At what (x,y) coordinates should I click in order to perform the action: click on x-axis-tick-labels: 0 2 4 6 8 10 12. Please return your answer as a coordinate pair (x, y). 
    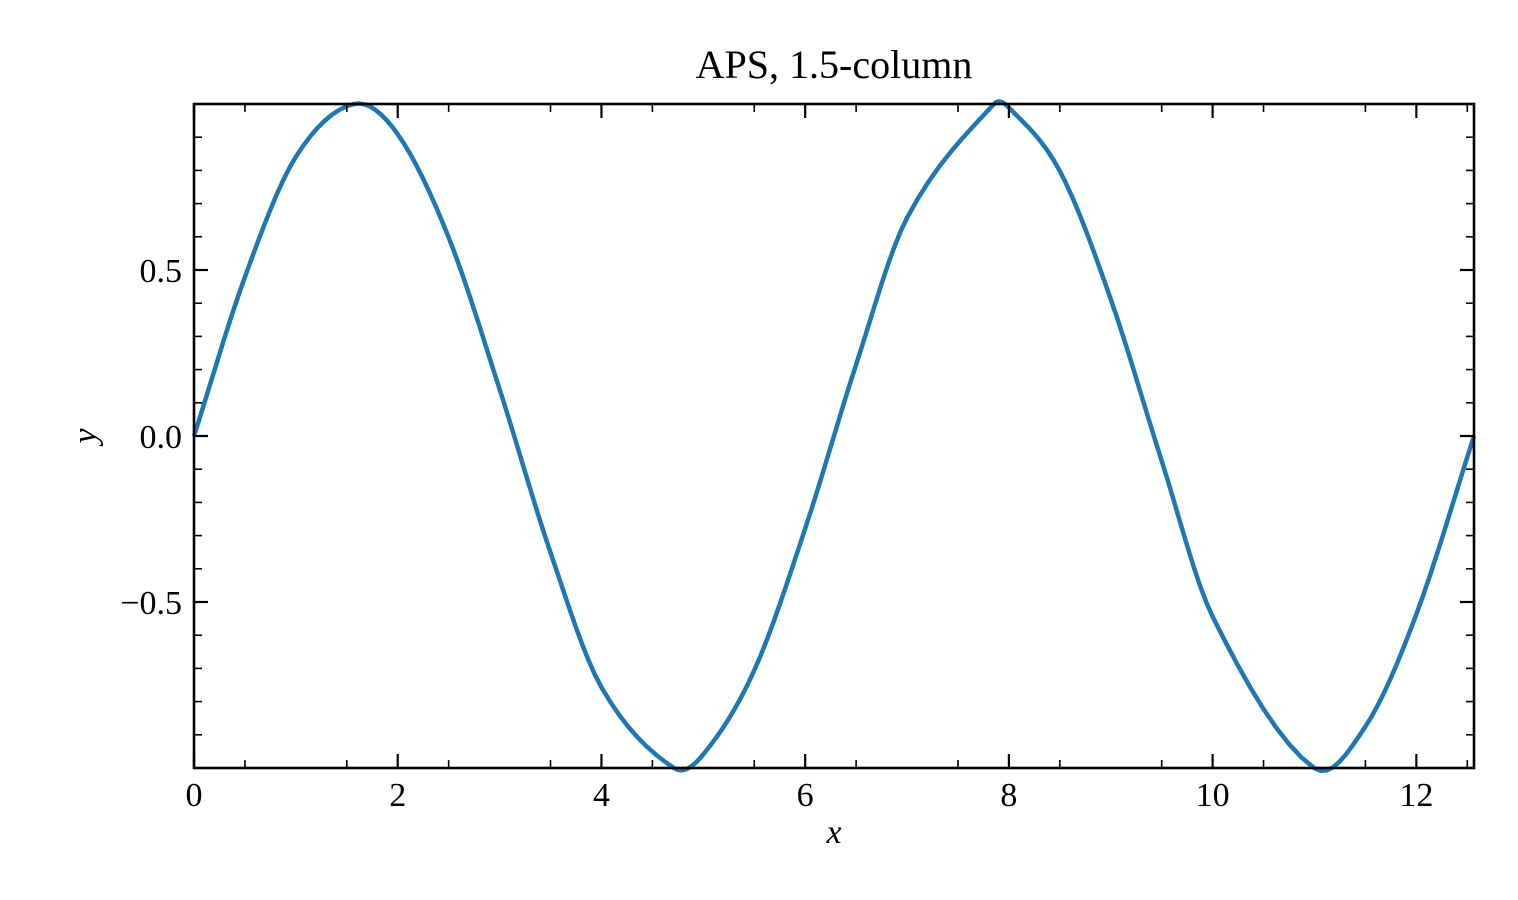
    Looking at the image, I should click on (810, 795).